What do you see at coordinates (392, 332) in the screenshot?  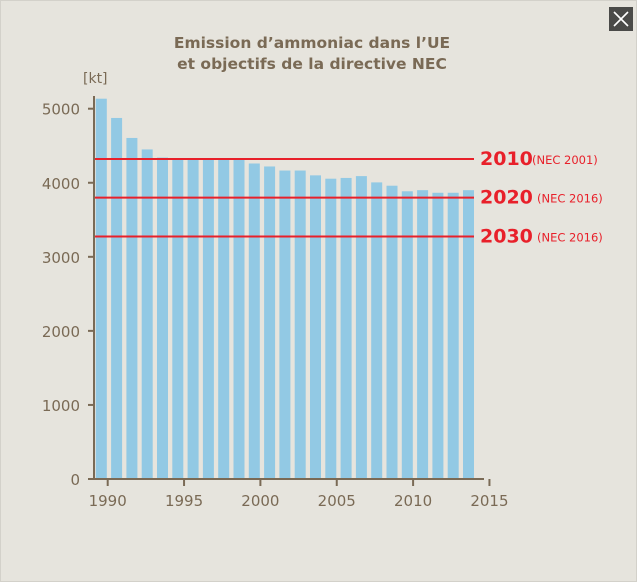 I see `bar-2009` at bounding box center [392, 332].